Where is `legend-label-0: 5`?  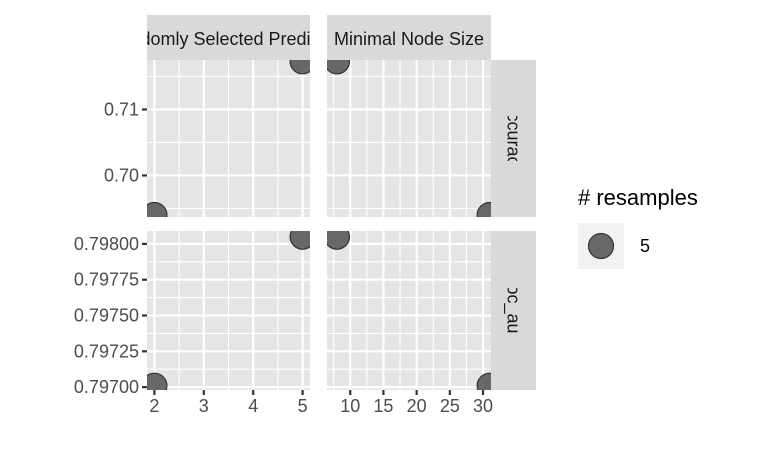 legend-label-0: 5 is located at coordinates (645, 246).